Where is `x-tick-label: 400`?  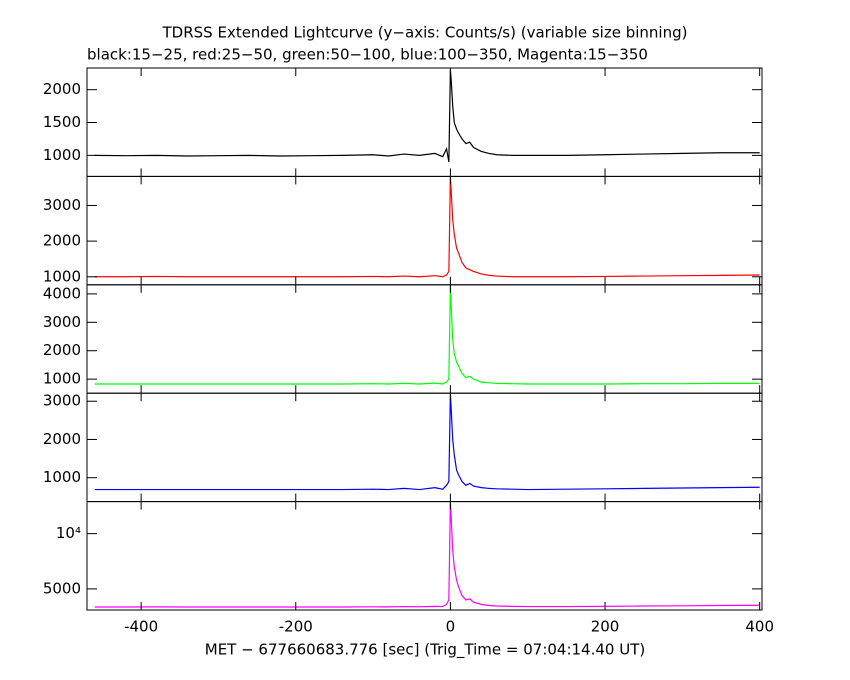
x-tick-label: 400 is located at coordinates (759, 627).